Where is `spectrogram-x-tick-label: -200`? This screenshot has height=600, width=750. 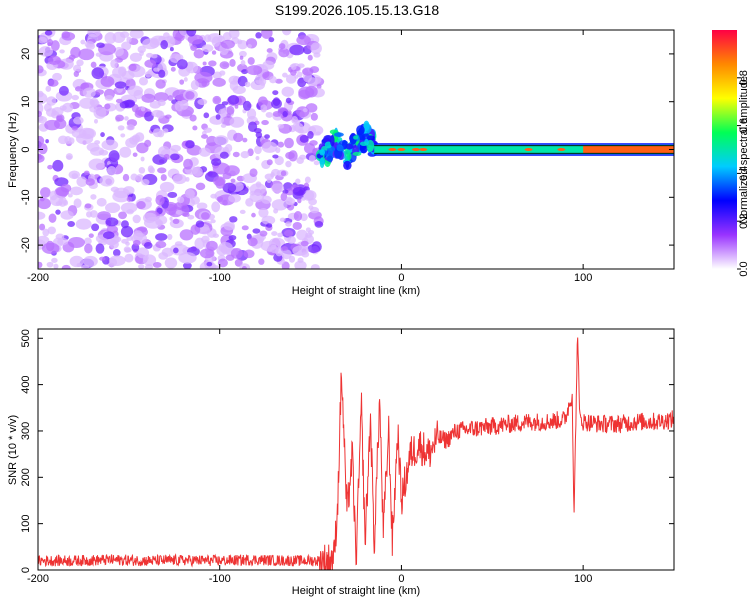 spectrogram-x-tick-label: -200 is located at coordinates (38, 278).